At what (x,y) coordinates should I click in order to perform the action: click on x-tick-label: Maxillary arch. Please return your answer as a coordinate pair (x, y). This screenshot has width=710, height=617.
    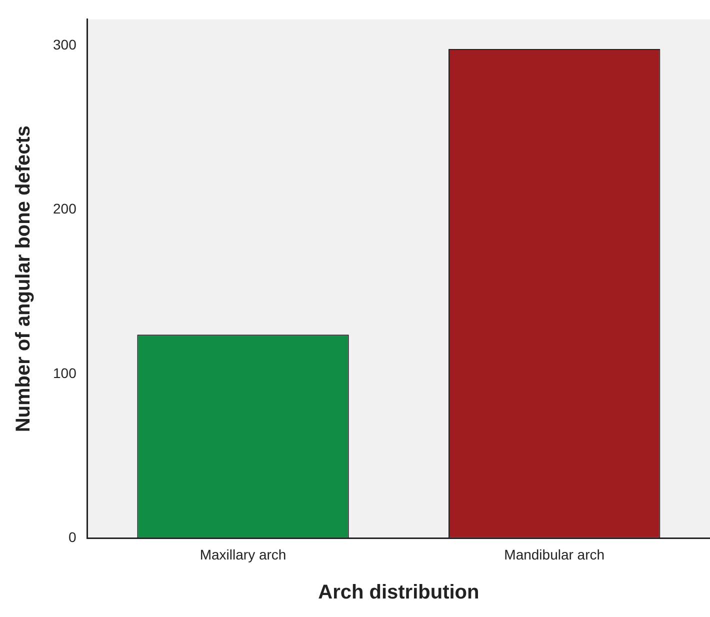
    Looking at the image, I should click on (243, 554).